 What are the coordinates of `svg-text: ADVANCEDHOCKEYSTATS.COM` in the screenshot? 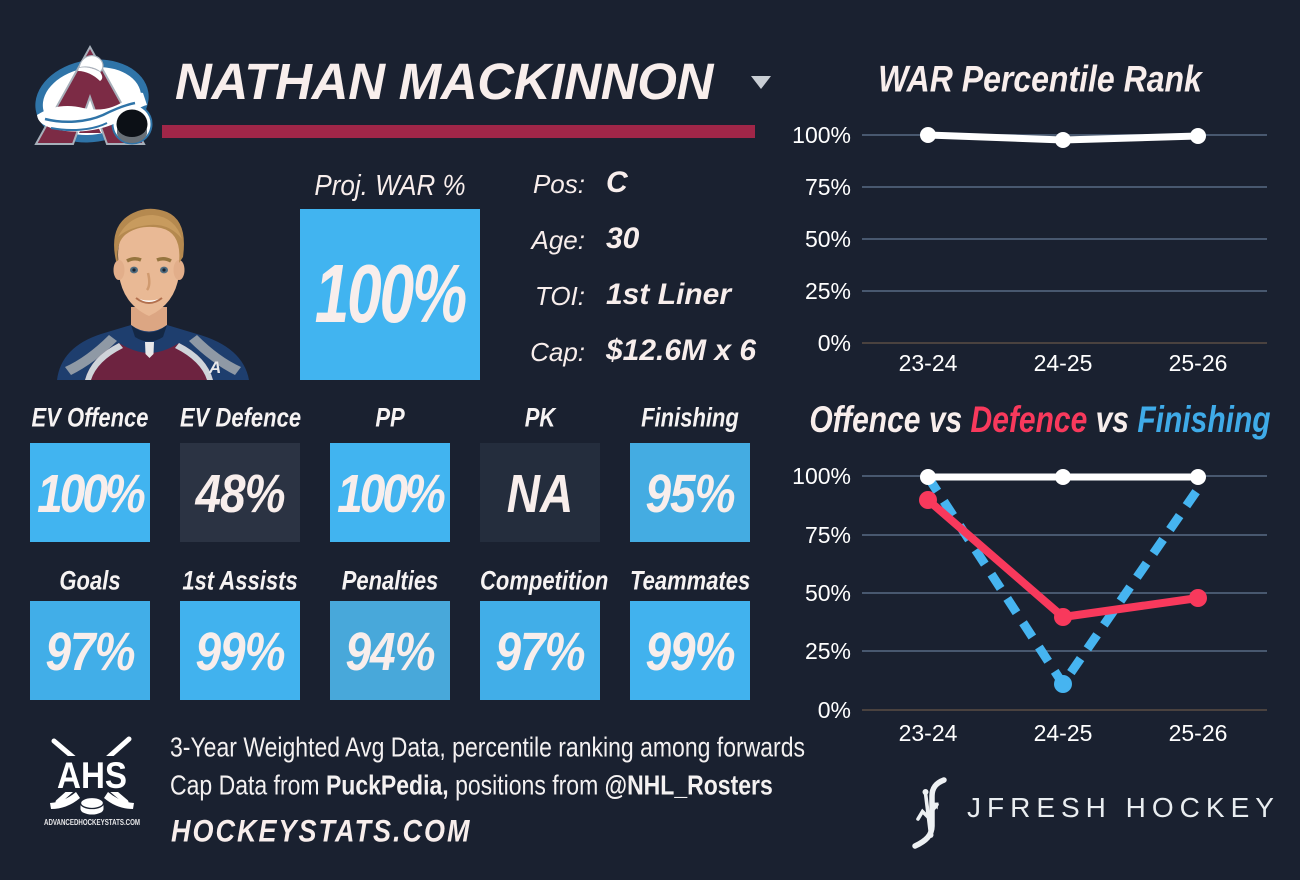 It's located at (92, 822).